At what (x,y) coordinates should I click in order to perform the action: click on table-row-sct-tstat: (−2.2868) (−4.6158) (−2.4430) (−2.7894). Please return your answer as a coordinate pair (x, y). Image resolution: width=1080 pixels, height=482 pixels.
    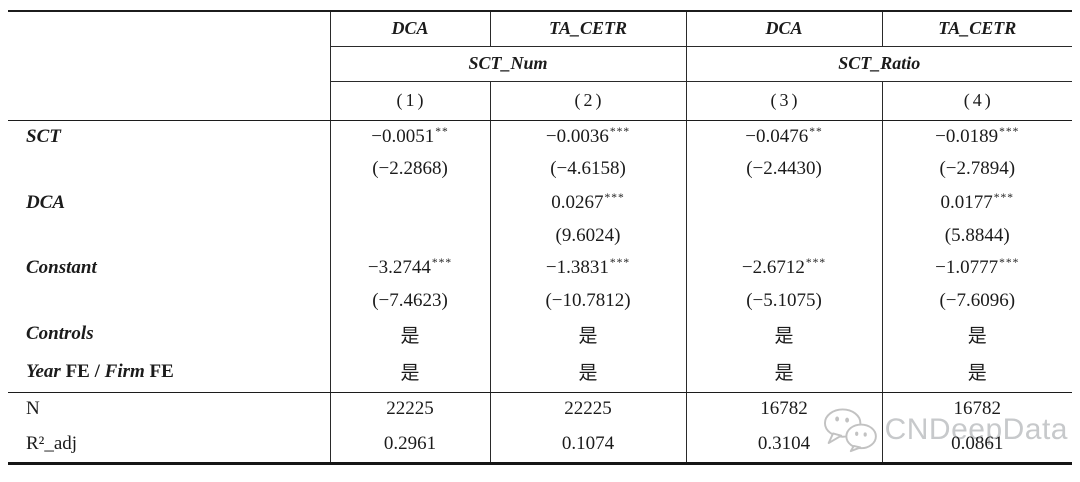
    Looking at the image, I should click on (540, 168).